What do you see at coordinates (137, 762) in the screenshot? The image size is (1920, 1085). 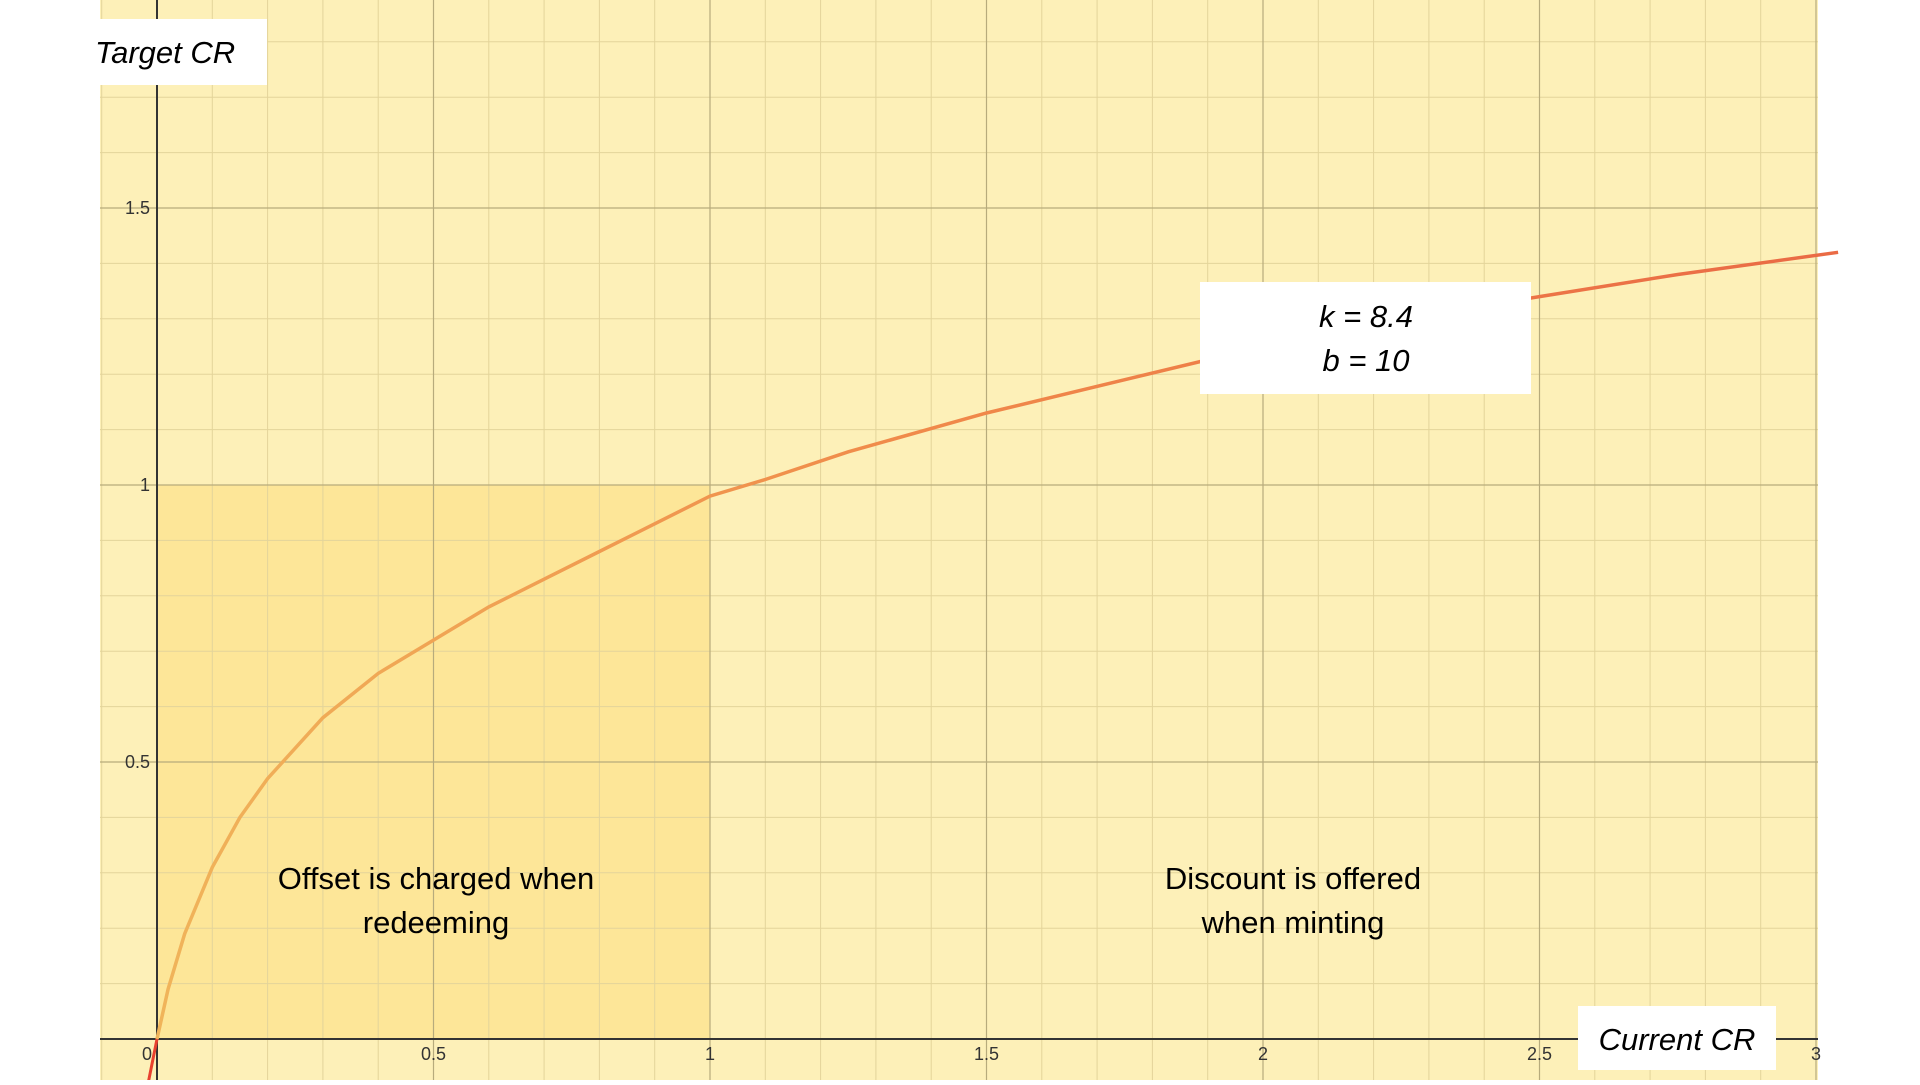 I see `y-tick-label: 0.5` at bounding box center [137, 762].